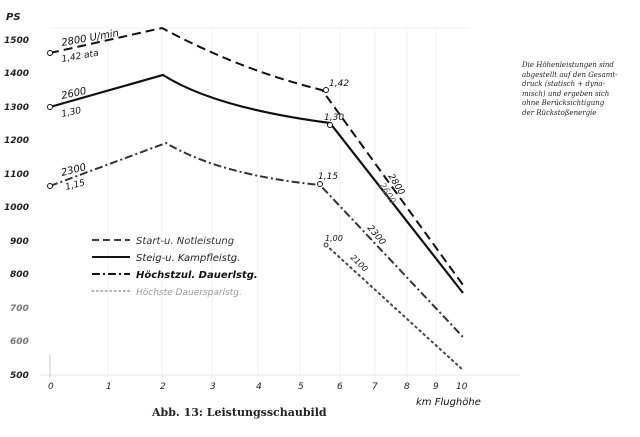 This screenshot has width=640, height=437. What do you see at coordinates (19, 342) in the screenshot?
I see `y-tick-600: 600` at bounding box center [19, 342].